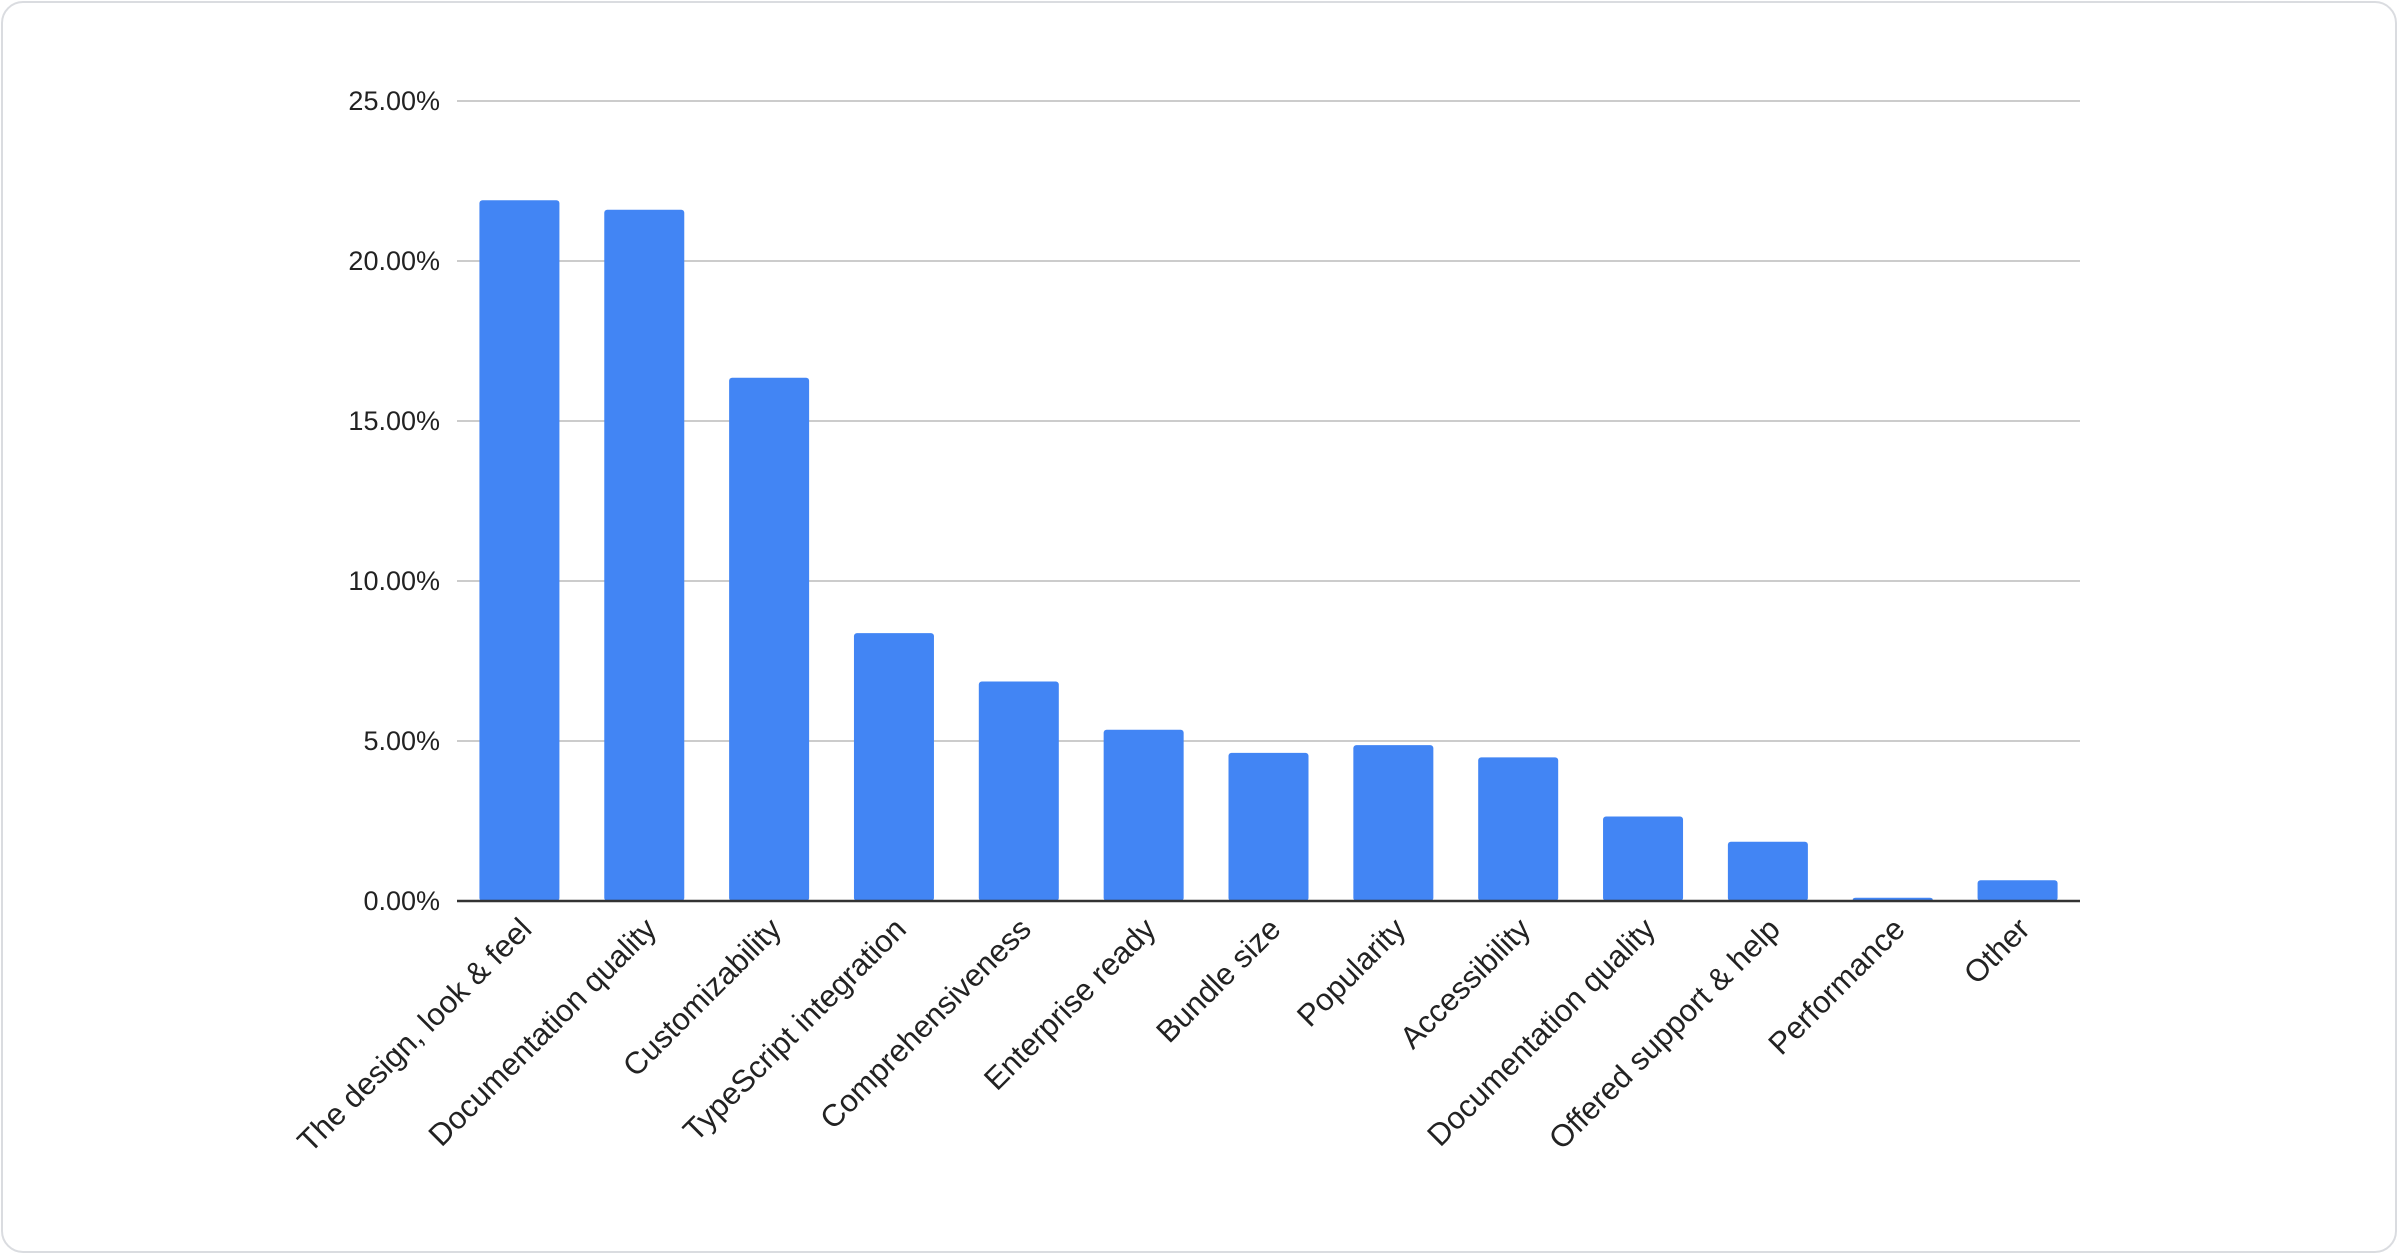  Describe the element at coordinates (794, 1029) in the screenshot. I see `x-tick-label: TypeScript integration` at that location.